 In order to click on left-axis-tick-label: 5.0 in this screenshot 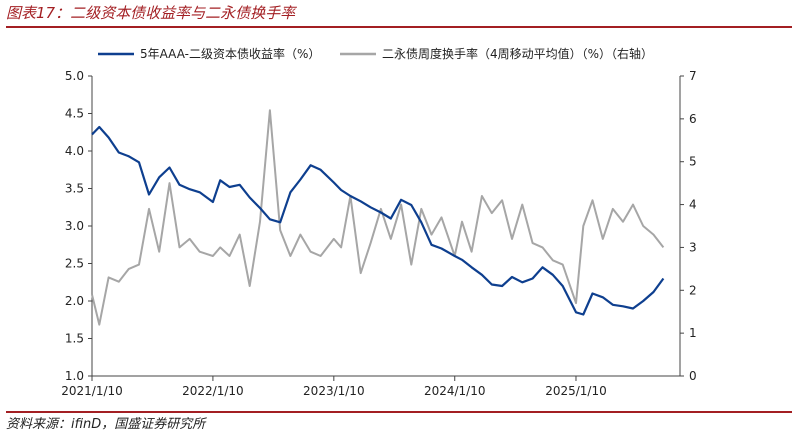, I will do `click(74, 76)`.